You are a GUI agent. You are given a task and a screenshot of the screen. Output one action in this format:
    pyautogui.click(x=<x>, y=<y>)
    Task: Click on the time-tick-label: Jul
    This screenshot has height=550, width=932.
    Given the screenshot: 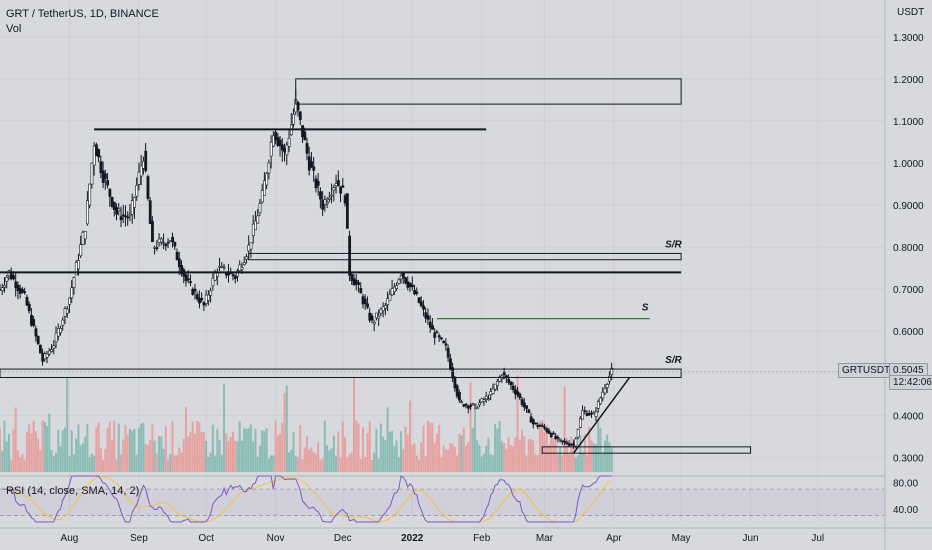 What is the action you would take?
    pyautogui.click(x=817, y=538)
    